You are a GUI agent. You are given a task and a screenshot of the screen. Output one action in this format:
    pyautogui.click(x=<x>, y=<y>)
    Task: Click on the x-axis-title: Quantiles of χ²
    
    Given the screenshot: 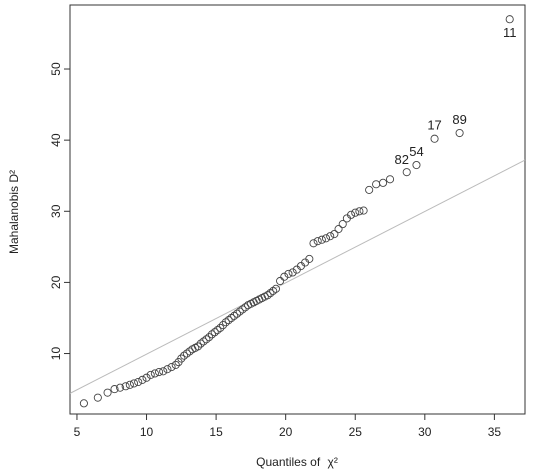 What is the action you would take?
    pyautogui.click(x=297, y=462)
    